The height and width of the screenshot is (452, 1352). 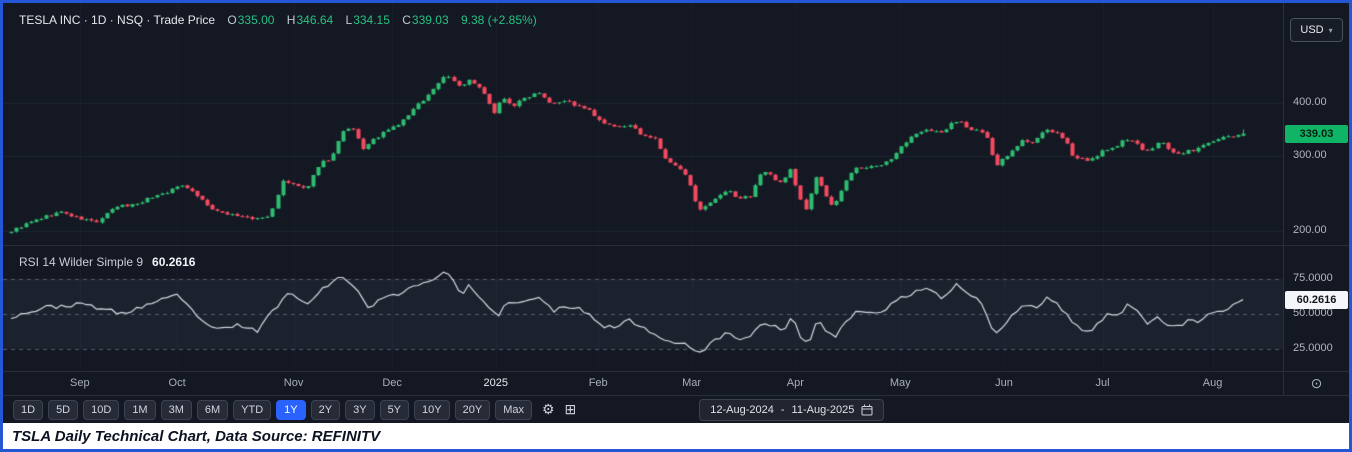 I want to click on rsi-header: RSI 14 Wilder Simple 9 60.2616, so click(x=107, y=262).